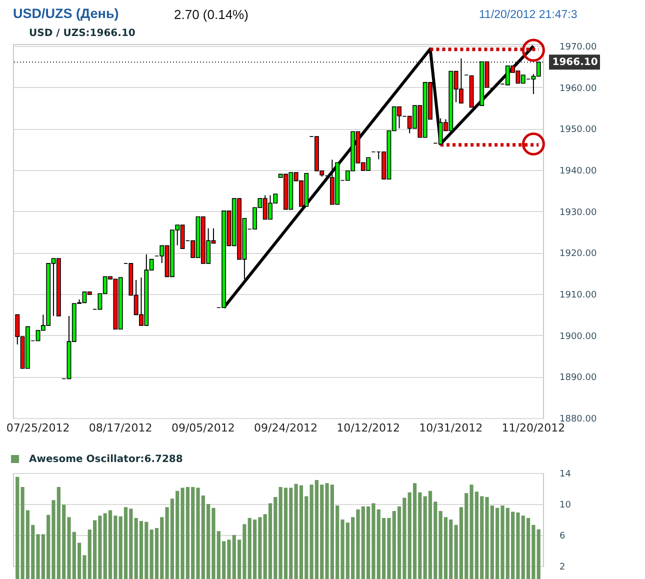  Describe the element at coordinates (566, 505) in the screenshot. I see `y-tick-label: 10` at that location.